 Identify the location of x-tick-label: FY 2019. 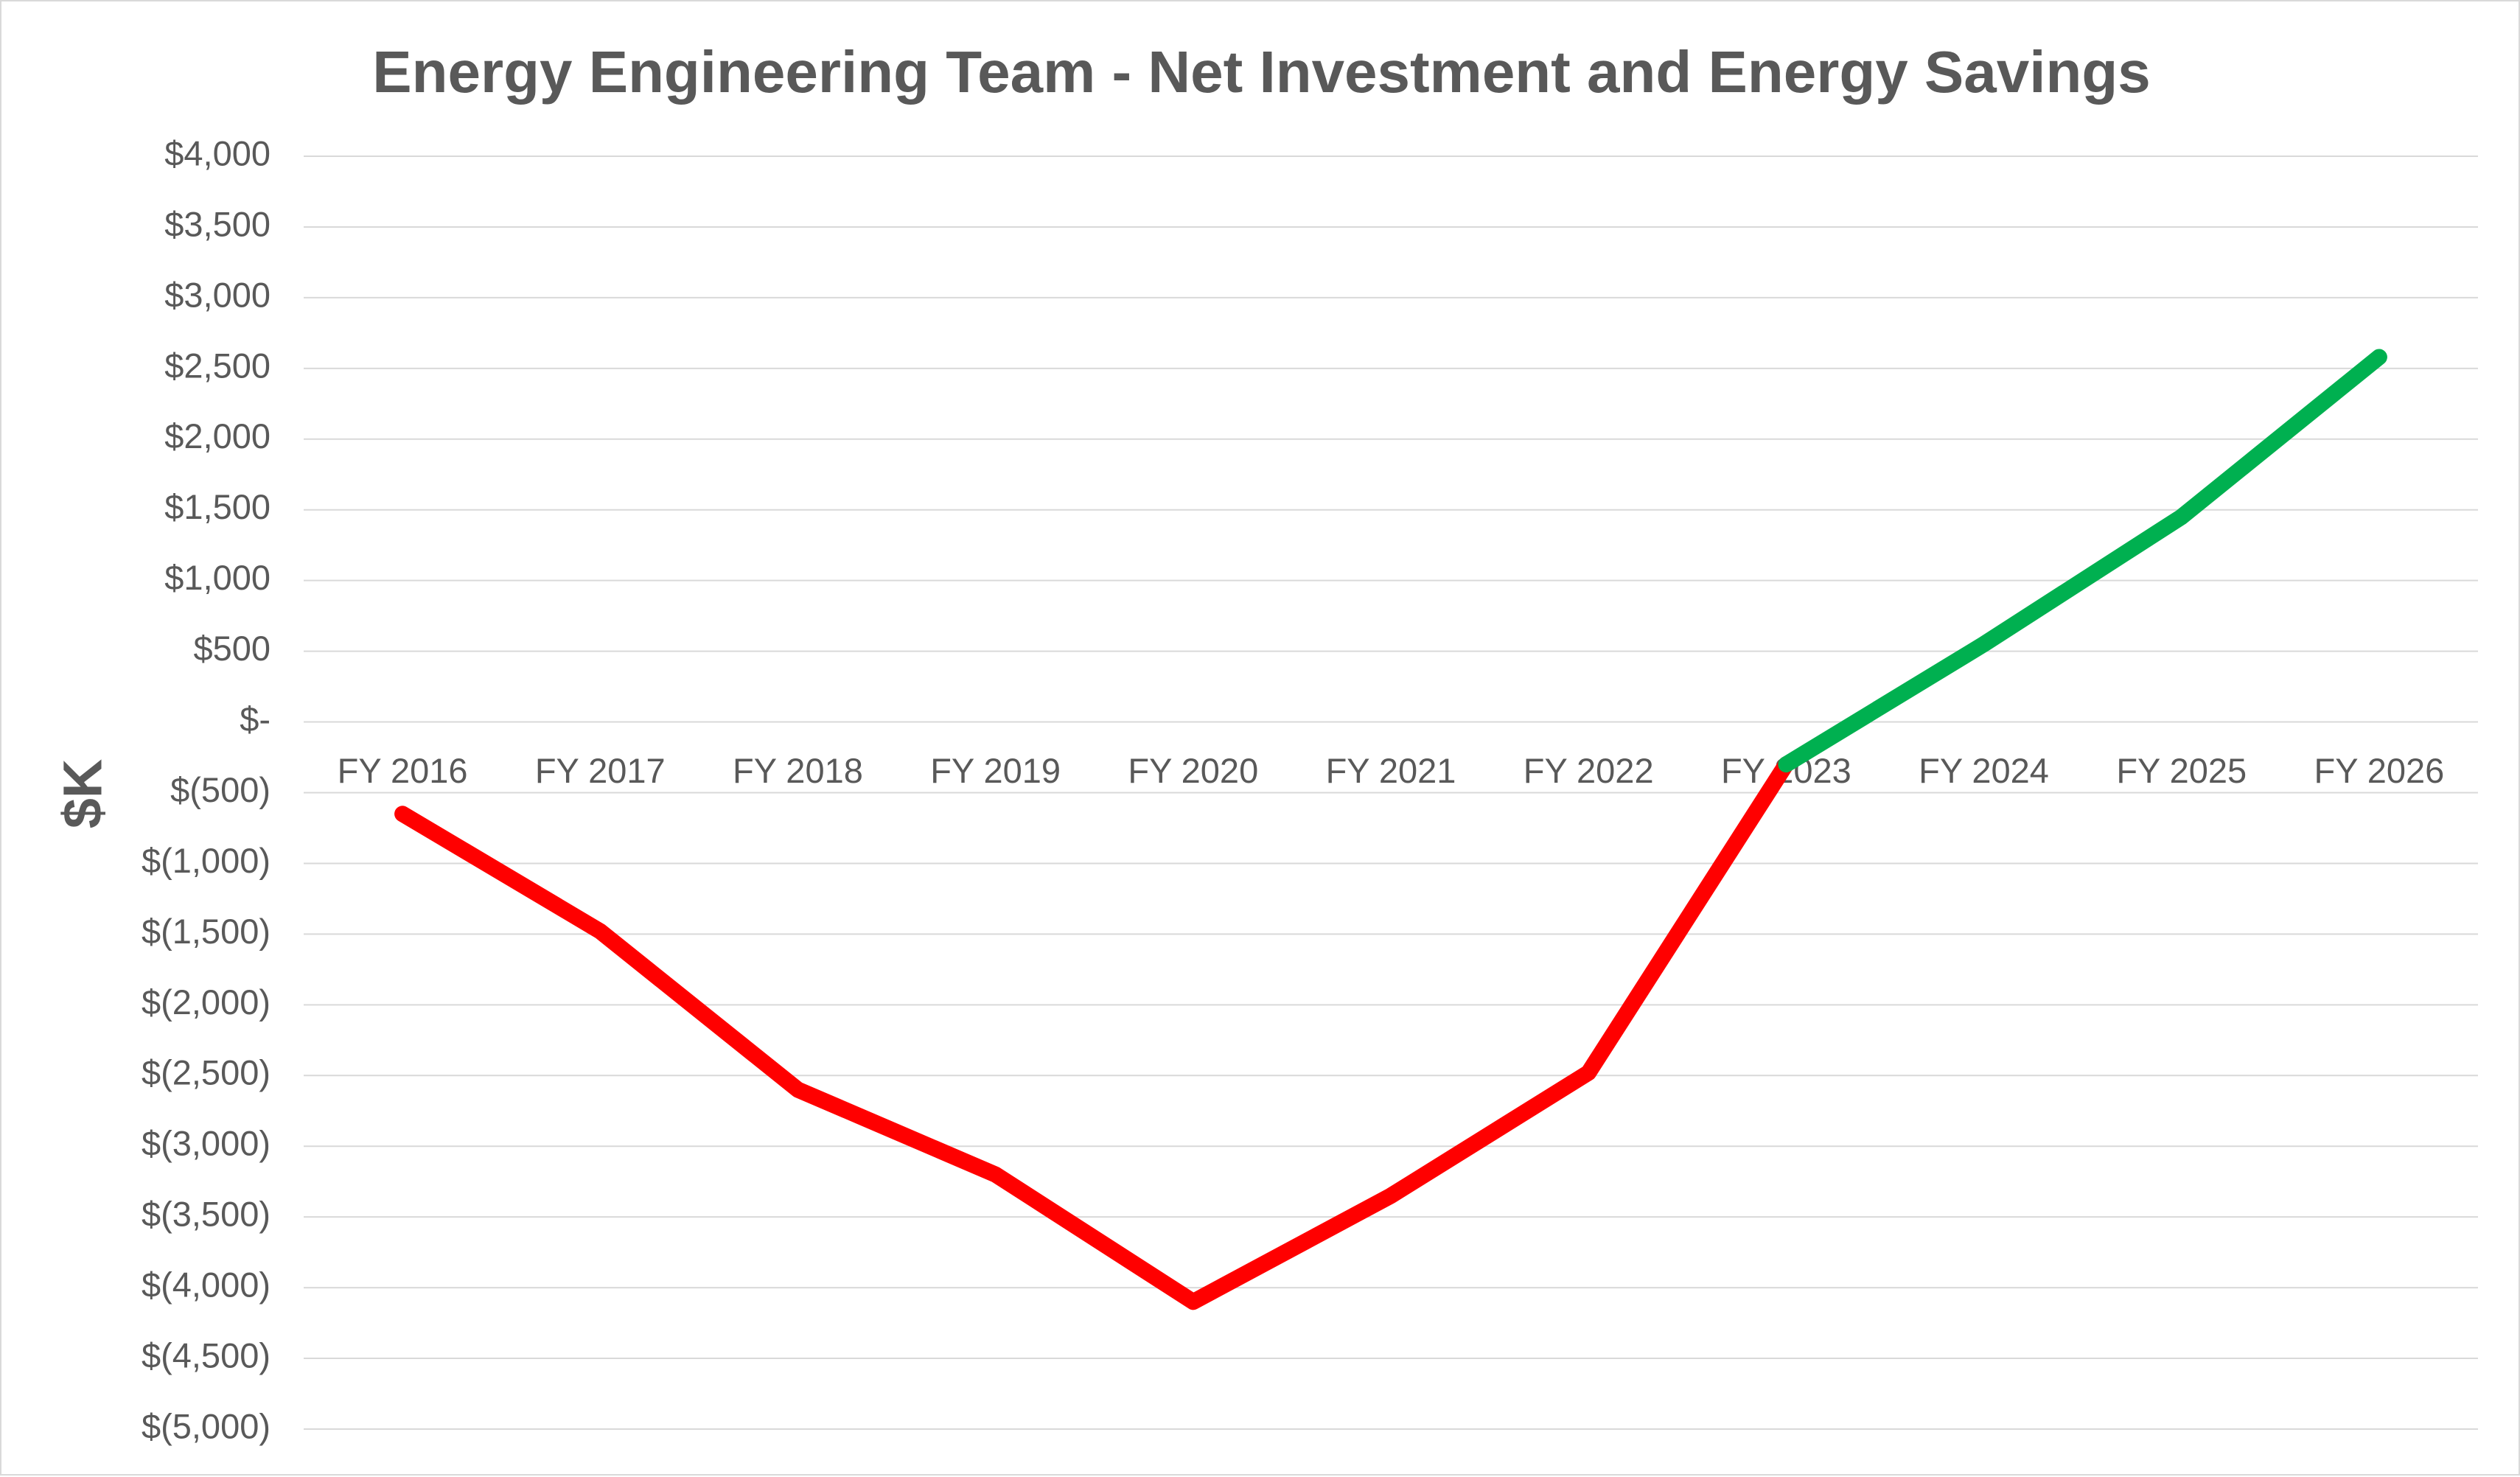
(995, 771).